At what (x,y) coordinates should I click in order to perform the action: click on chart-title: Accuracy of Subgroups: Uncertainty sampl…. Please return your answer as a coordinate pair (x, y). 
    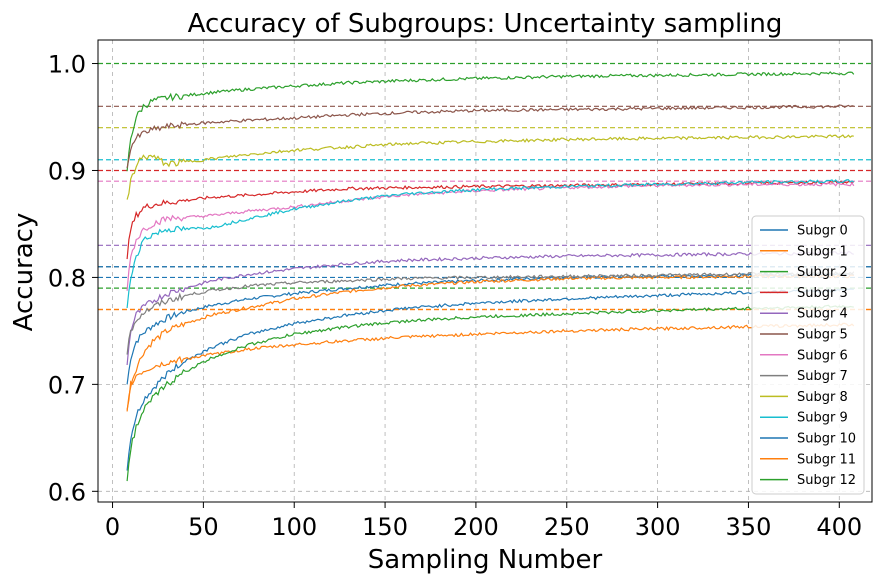
    Looking at the image, I should click on (485, 24).